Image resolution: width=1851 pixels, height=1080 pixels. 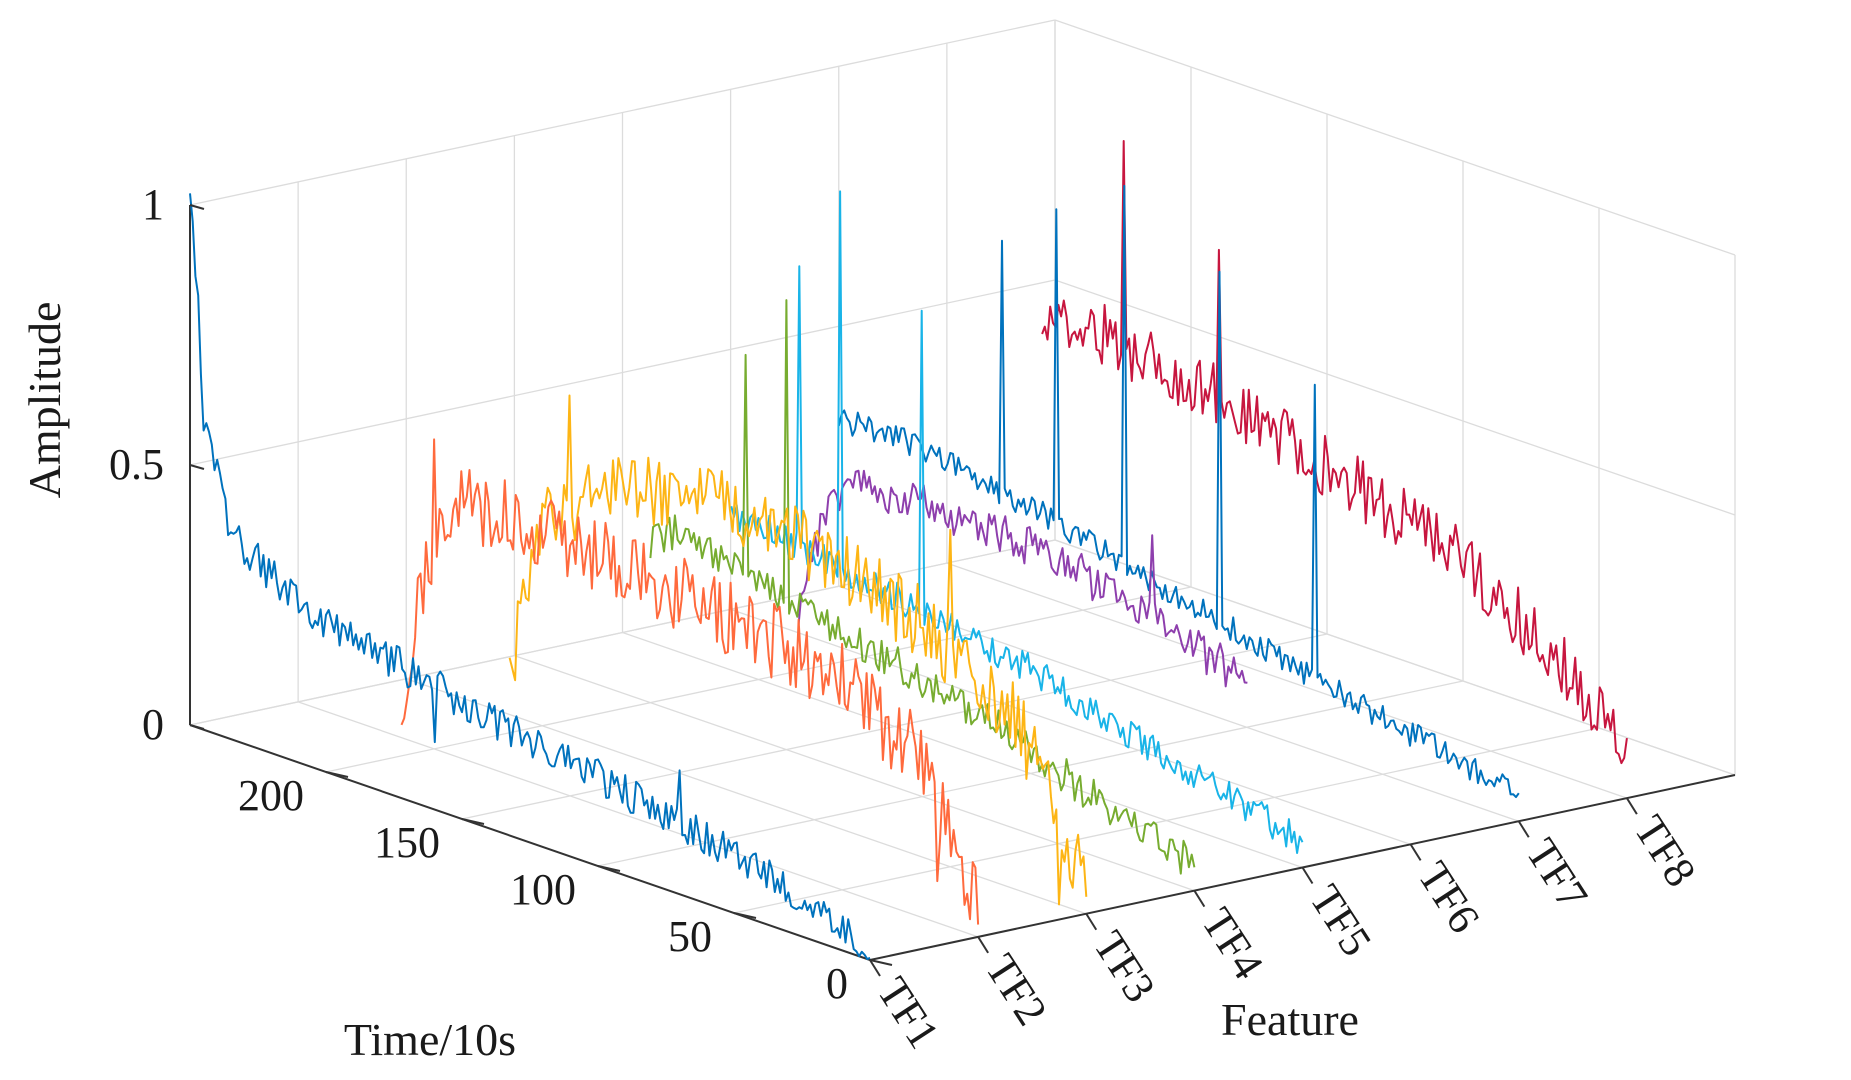 What do you see at coordinates (1448, 897) in the screenshot?
I see `feature-tick-label: TF6` at bounding box center [1448, 897].